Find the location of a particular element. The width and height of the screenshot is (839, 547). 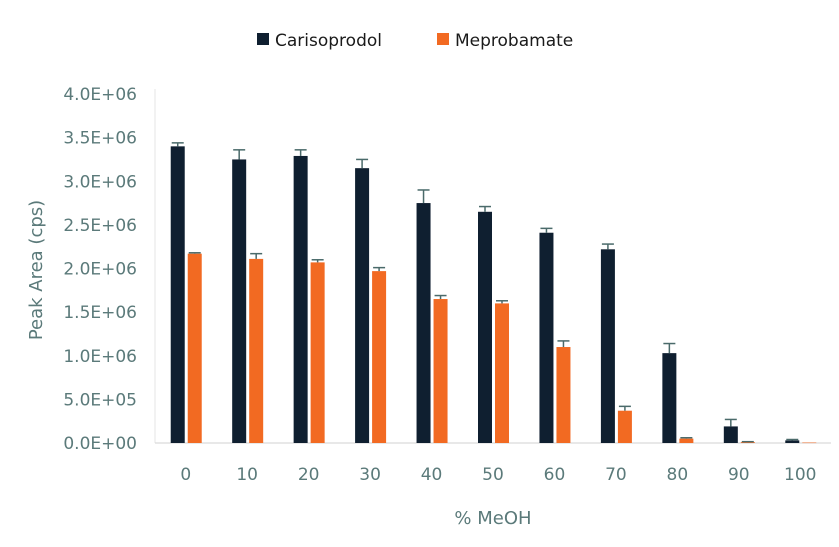

x-tick-label: 0 is located at coordinates (185, 475).